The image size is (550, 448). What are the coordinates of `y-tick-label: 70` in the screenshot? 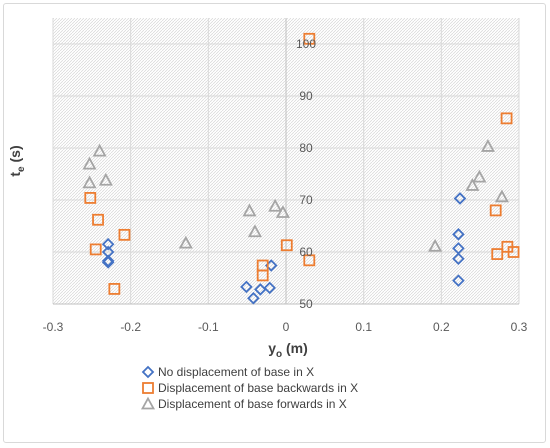 It's located at (306, 200).